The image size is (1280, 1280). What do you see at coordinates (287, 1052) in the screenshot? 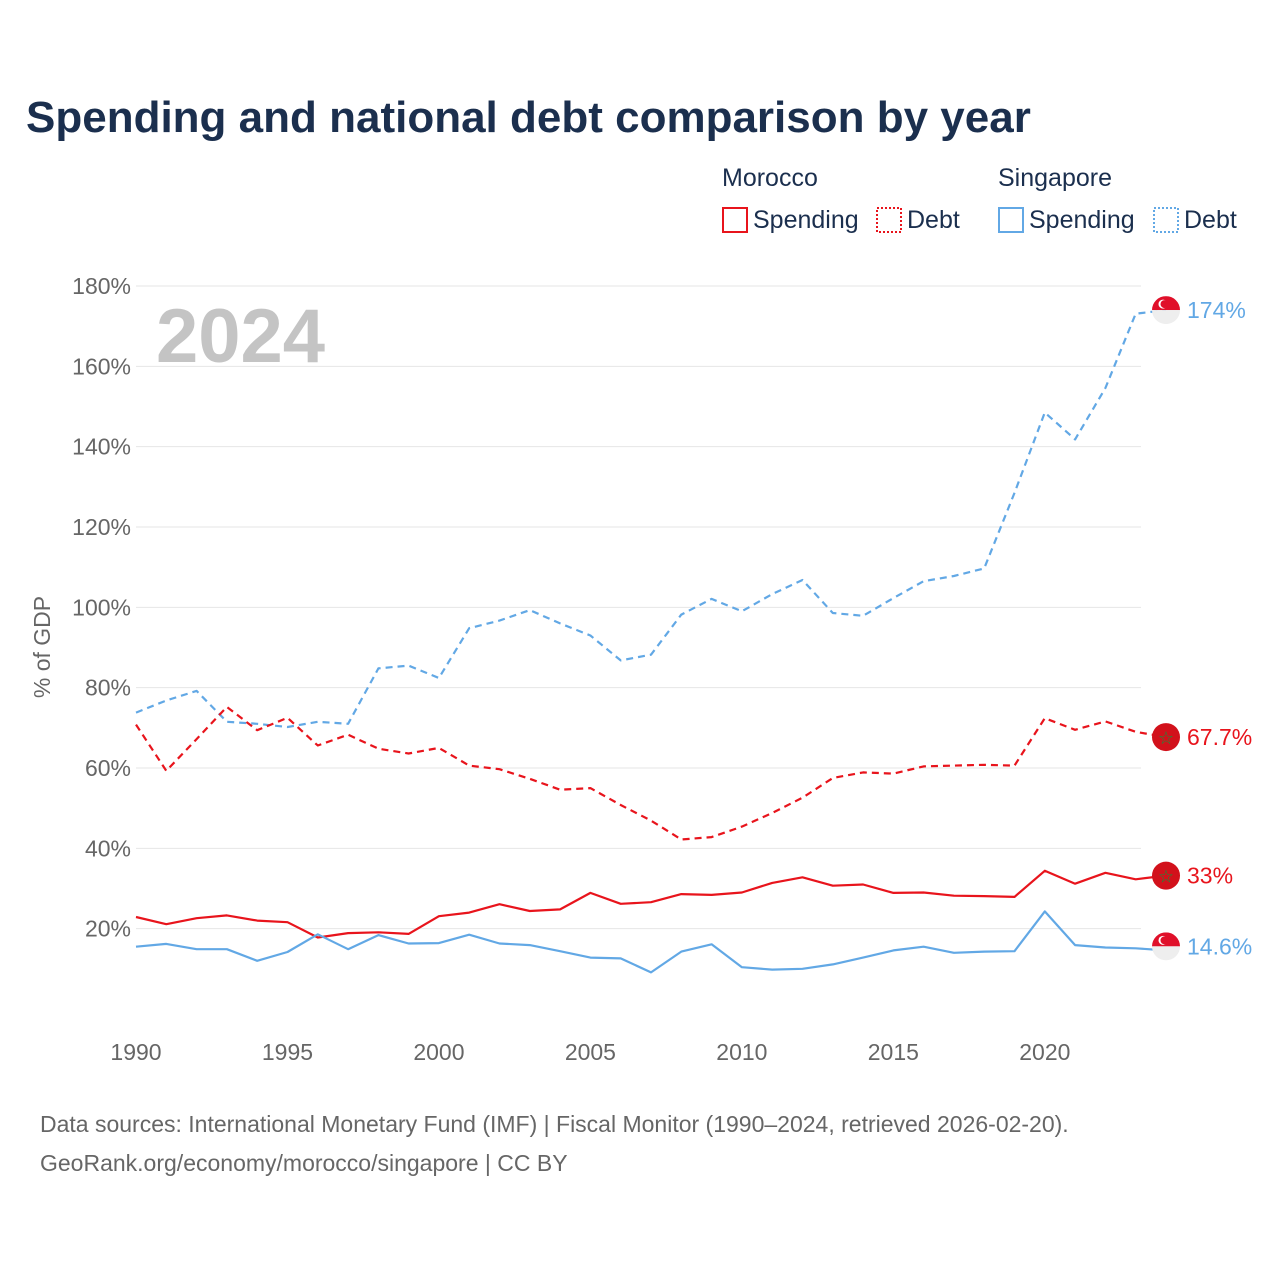
I see `x-tick-label: 1995` at bounding box center [287, 1052].